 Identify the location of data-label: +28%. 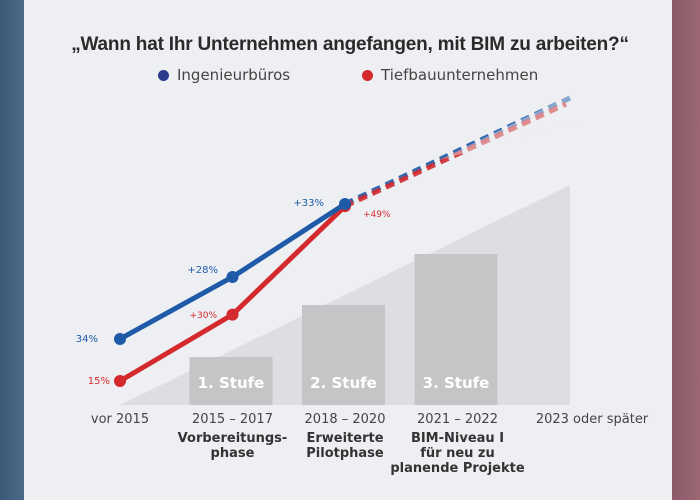
(202, 270).